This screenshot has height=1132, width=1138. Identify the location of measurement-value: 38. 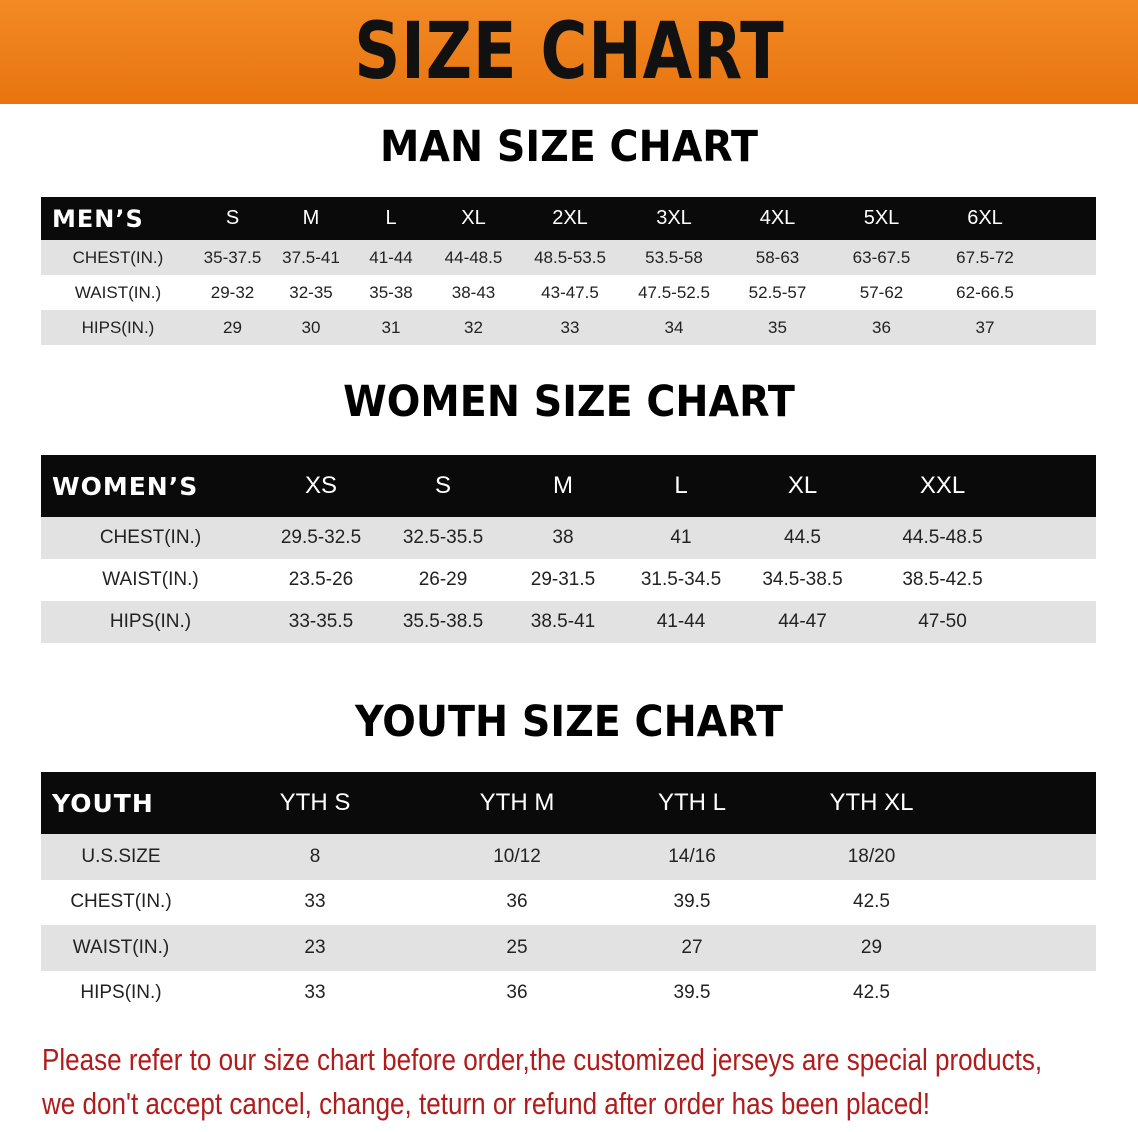
(563, 538).